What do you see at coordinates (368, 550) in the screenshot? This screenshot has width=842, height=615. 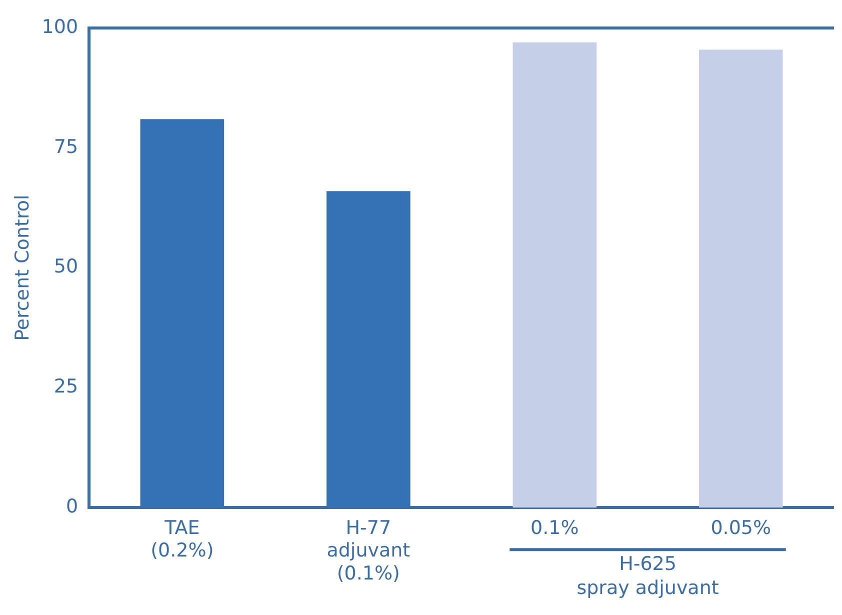 I see `x-tick-label: H-77 adjuvant (0.1%)` at bounding box center [368, 550].